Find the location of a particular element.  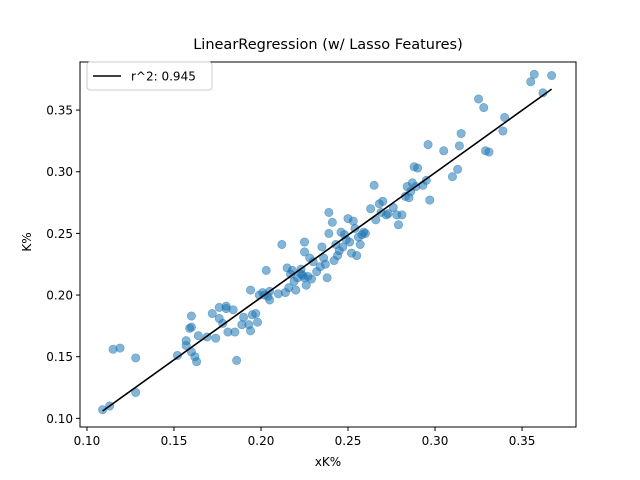

y-tick-label: 0.35 is located at coordinates (59, 111).